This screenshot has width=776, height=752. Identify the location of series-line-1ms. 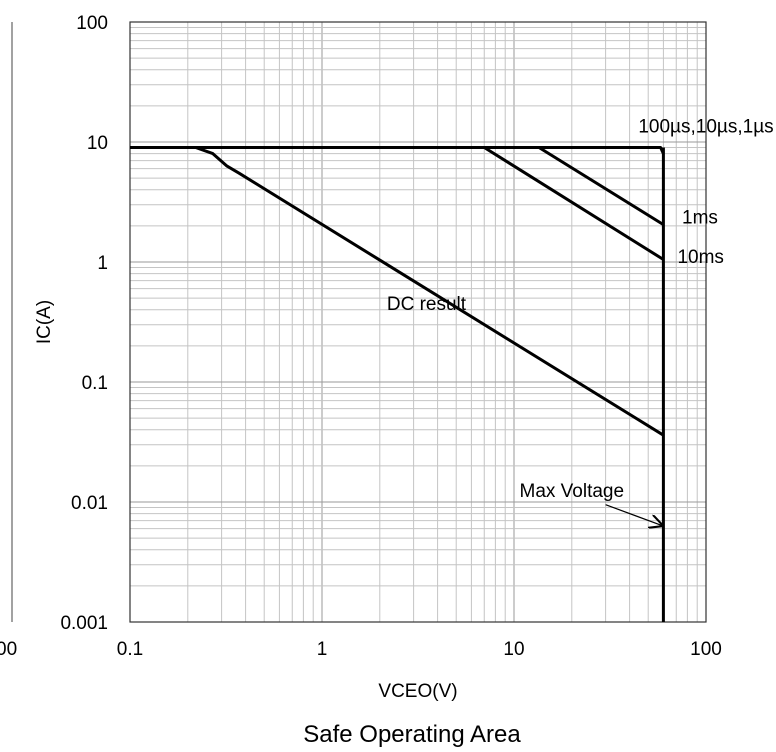
(397, 186).